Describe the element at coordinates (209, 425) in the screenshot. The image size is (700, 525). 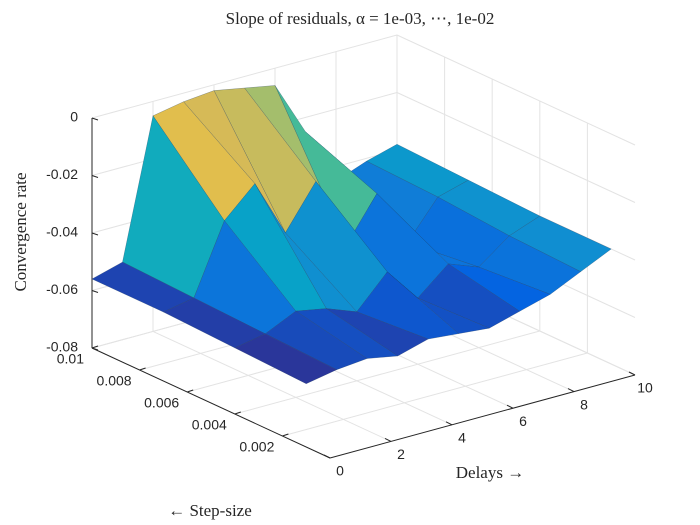
I see `y-tick-label: 0.004` at that location.